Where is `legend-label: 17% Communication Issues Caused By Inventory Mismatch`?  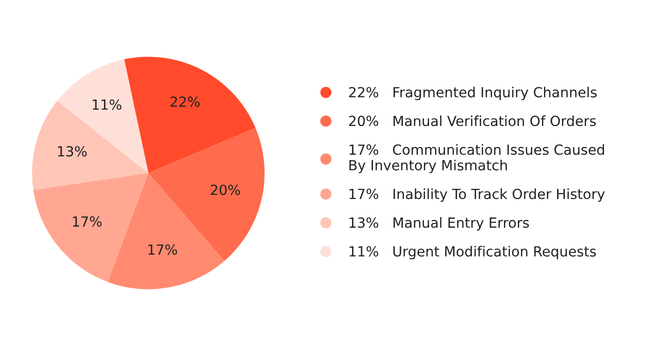
legend-label: 17% Communication Issues Caused By Inventory Mismatch is located at coordinates (476, 159).